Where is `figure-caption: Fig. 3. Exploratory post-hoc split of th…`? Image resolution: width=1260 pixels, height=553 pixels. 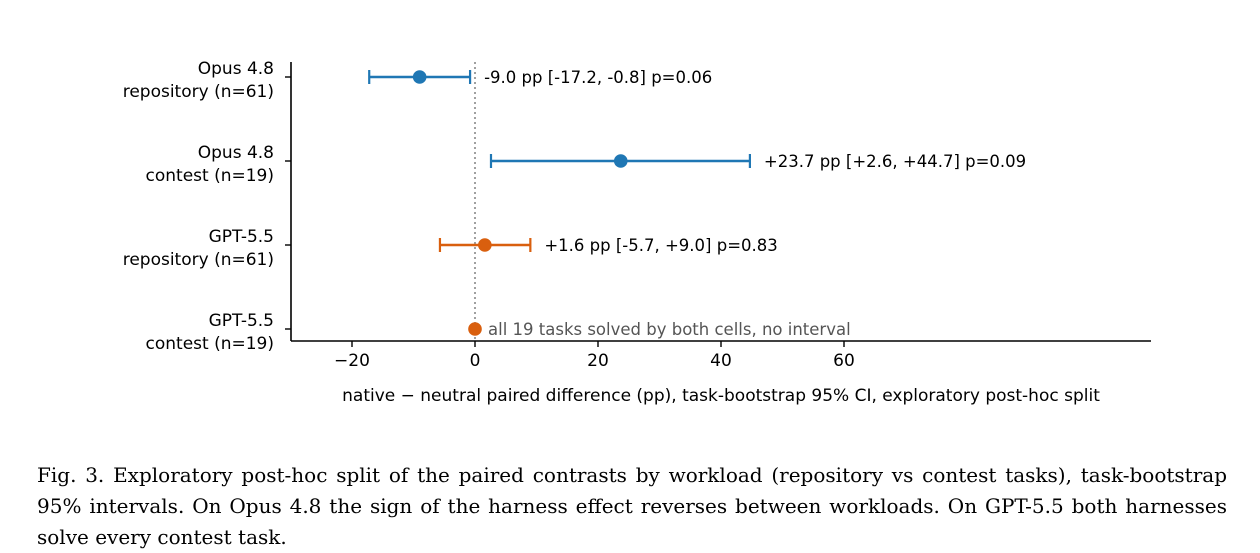
figure-caption: Fig. 3. Exploratory post-hoc split of th… is located at coordinates (632, 506).